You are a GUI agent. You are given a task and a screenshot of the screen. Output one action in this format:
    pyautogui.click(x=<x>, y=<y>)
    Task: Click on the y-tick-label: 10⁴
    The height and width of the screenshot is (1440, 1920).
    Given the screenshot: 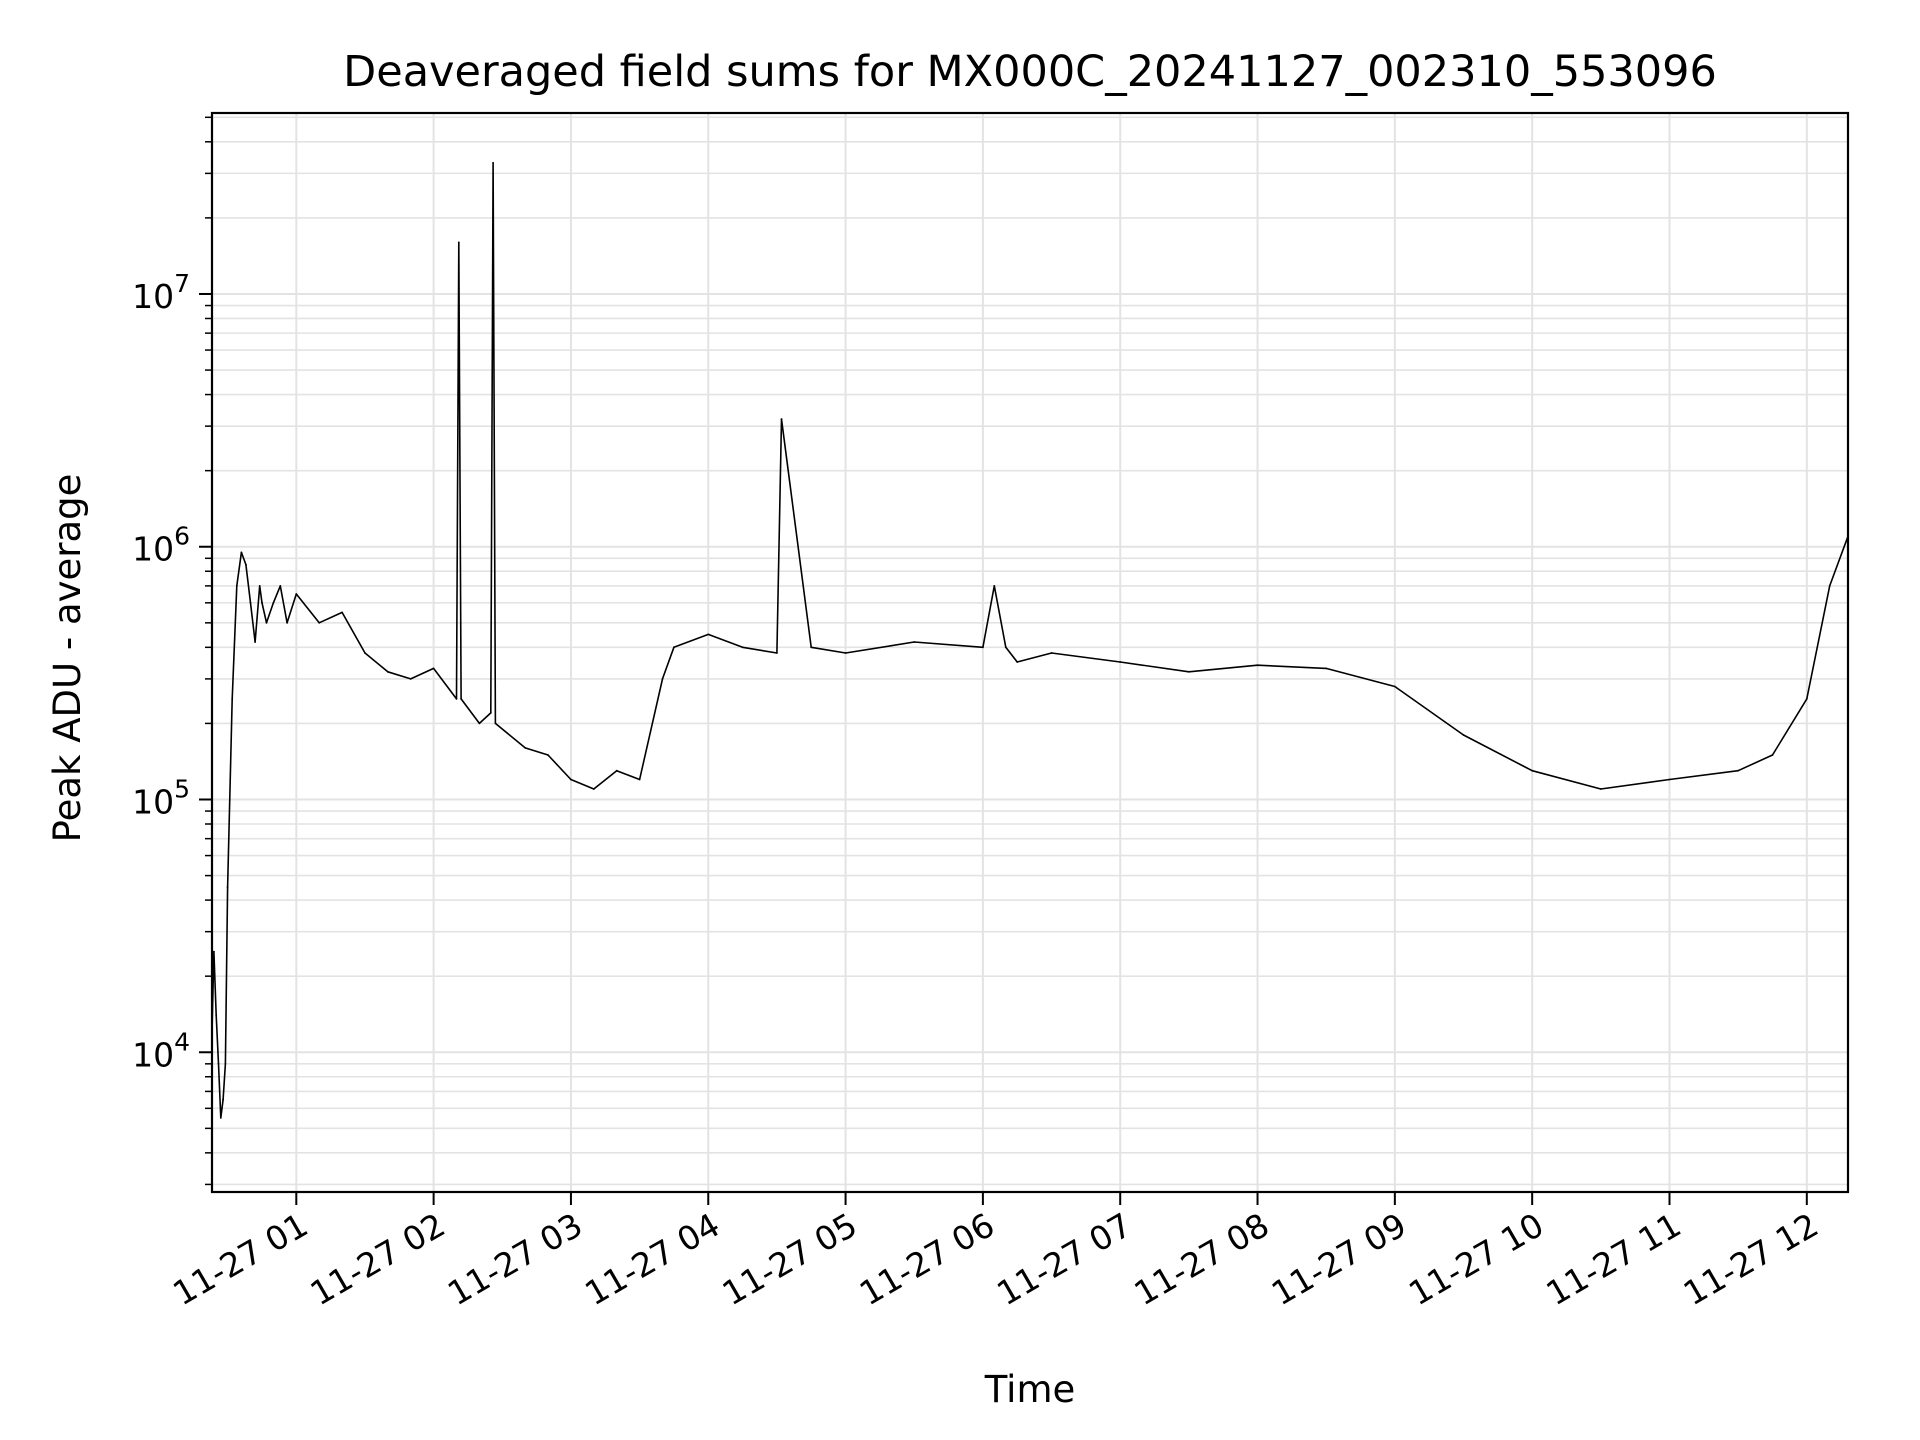 What is the action you would take?
    pyautogui.click(x=161, y=1050)
    